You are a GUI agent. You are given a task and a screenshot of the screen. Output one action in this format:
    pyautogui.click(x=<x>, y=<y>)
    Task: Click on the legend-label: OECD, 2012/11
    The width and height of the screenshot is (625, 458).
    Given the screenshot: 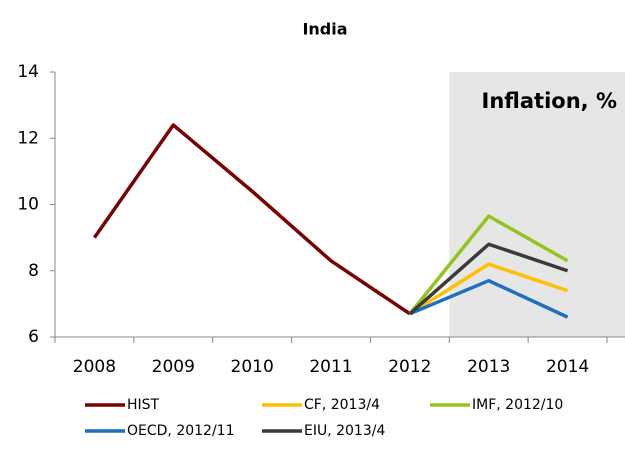 What is the action you would take?
    pyautogui.click(x=180, y=431)
    